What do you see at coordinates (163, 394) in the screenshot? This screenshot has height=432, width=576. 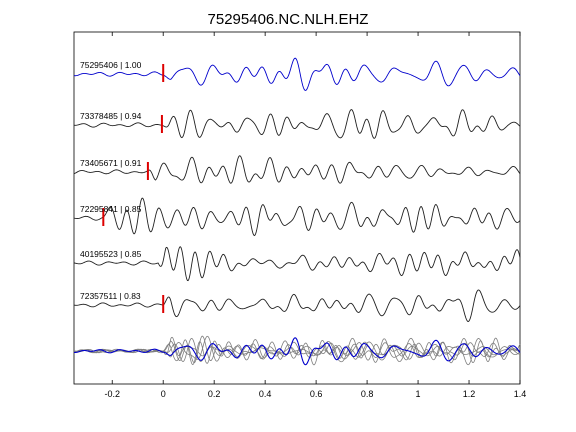 I see `x-tick-label: 0` at bounding box center [163, 394].